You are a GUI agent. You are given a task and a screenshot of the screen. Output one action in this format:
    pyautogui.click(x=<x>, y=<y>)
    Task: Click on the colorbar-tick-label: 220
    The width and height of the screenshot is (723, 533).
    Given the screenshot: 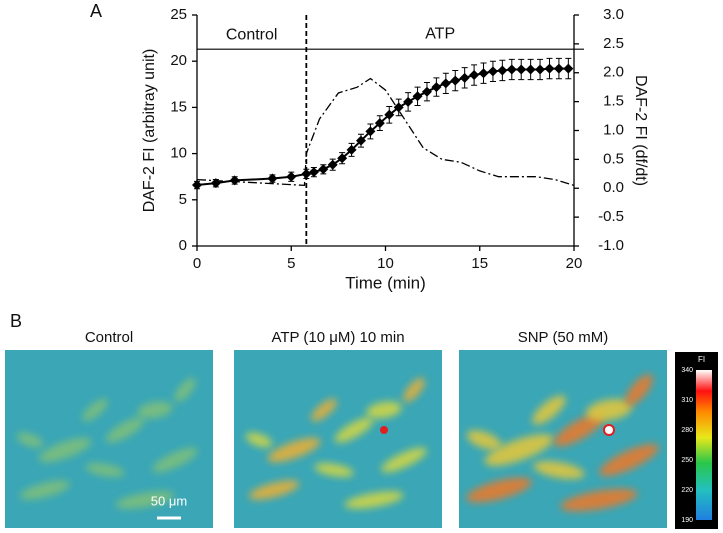 What is the action you would take?
    pyautogui.click(x=687, y=490)
    